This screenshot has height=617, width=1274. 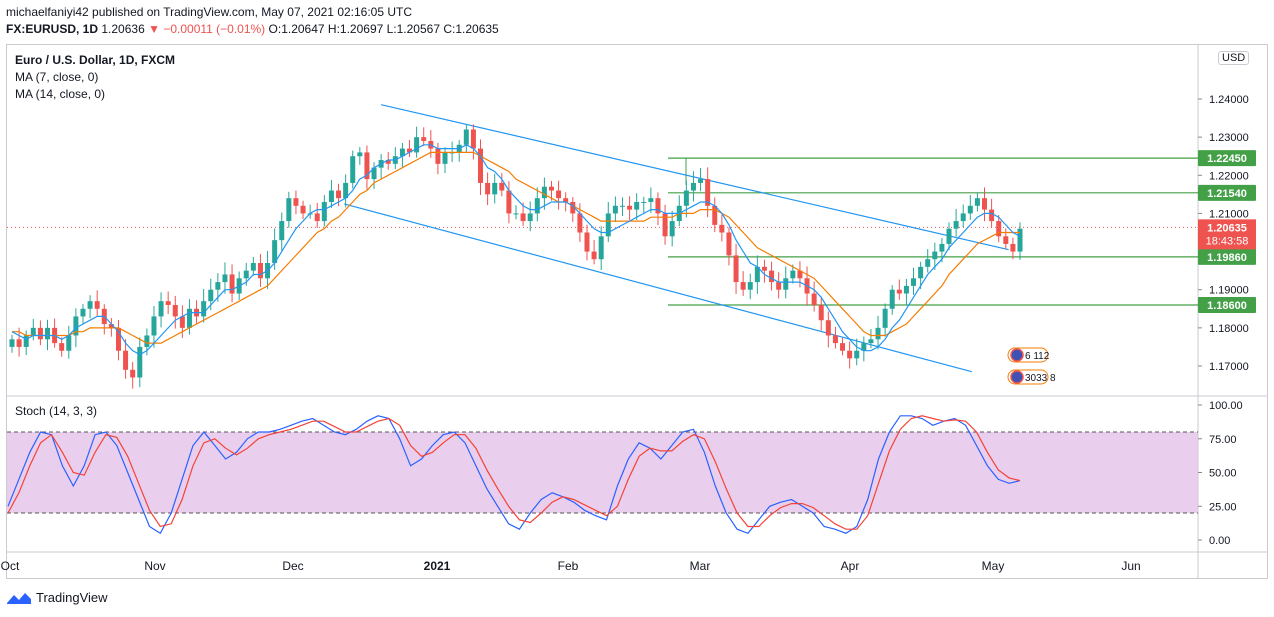 I want to click on time-axis: Oct Nov Dec 2021 Feb Mar Apr May Jun, so click(x=634, y=562).